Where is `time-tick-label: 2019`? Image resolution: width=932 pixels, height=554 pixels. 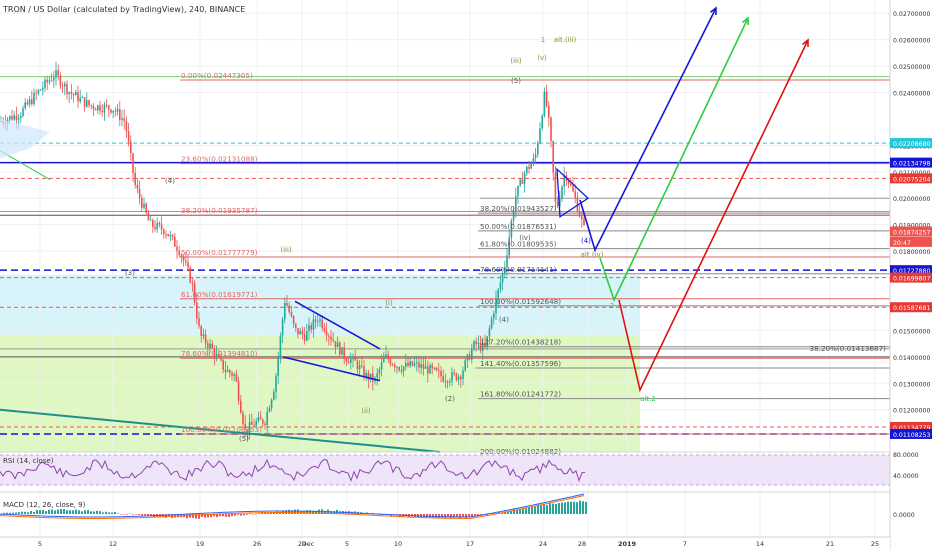 time-tick-label: 2019 is located at coordinates (627, 544).